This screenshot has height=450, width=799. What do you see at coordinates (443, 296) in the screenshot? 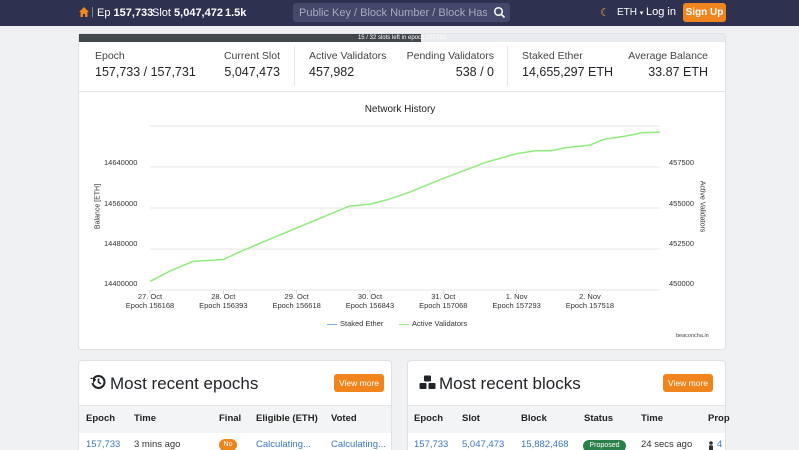
I see `x-tick-date: 31. Oct` at bounding box center [443, 296].